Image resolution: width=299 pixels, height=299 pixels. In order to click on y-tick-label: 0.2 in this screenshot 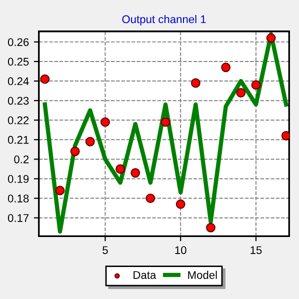, I will do `click(21, 159)`.